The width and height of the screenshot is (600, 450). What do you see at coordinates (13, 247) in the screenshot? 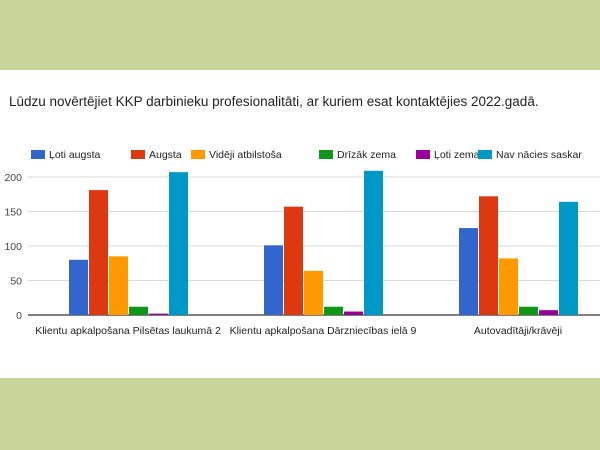
I see `y-tick-label: 100` at bounding box center [13, 247].